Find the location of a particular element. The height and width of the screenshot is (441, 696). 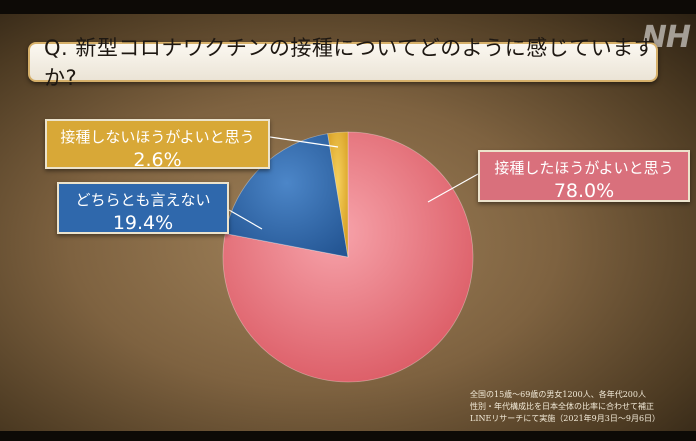

question-title-text: Q. 新型コロナワクチンの接種についてどのように感じていますか? is located at coordinates (350, 63).